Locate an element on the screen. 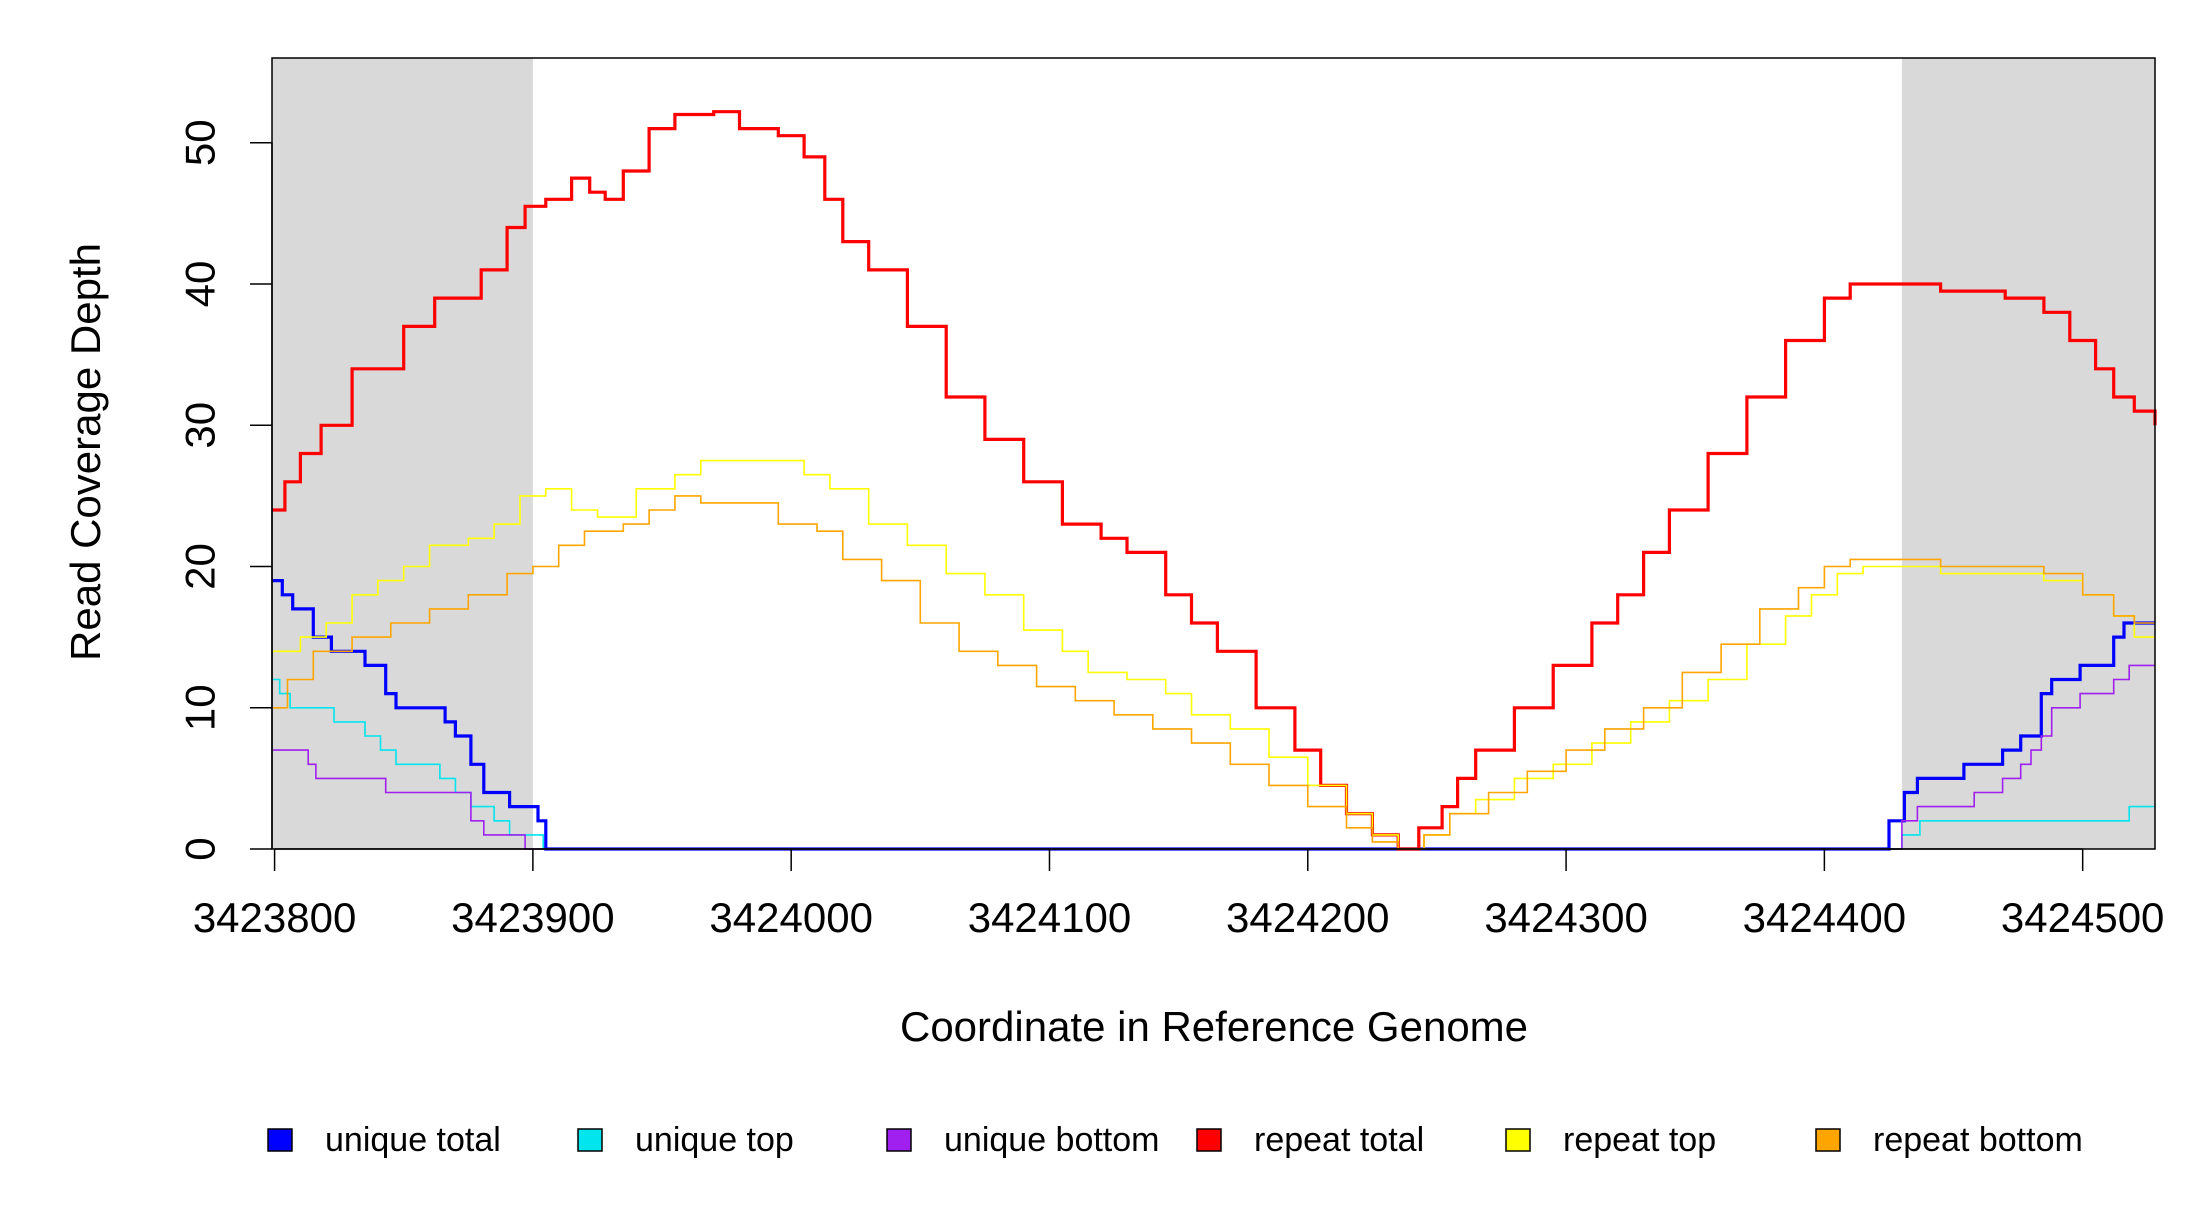  legend-label-repeat-total: repeat total is located at coordinates (1339, 1140).